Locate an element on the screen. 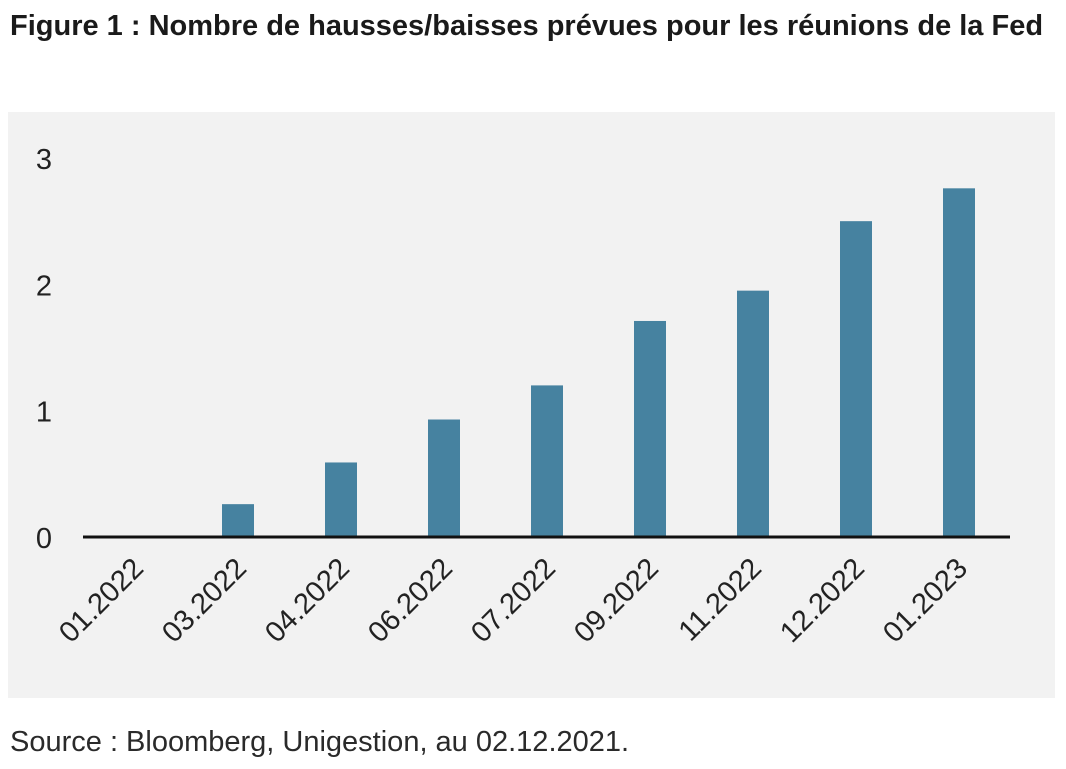 The height and width of the screenshot is (769, 1066). y-tick-label: 1 is located at coordinates (44, 413).